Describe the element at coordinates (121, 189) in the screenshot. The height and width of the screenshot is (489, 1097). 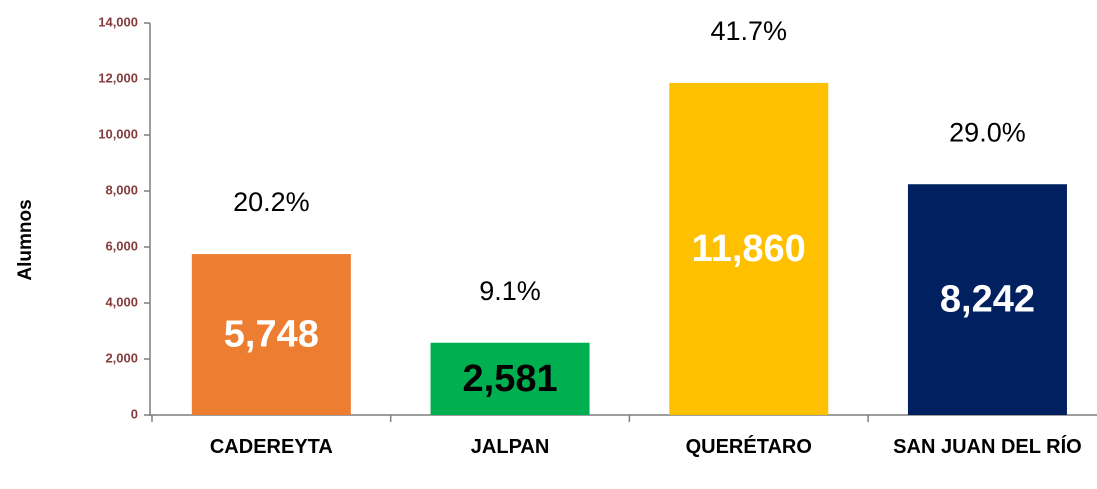
I see `y-tick-label: 8,000` at that location.